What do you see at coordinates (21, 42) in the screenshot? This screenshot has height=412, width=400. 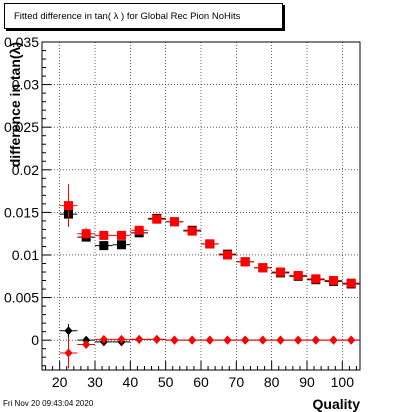 I see `y-tick-label: 0.035` at bounding box center [21, 42].